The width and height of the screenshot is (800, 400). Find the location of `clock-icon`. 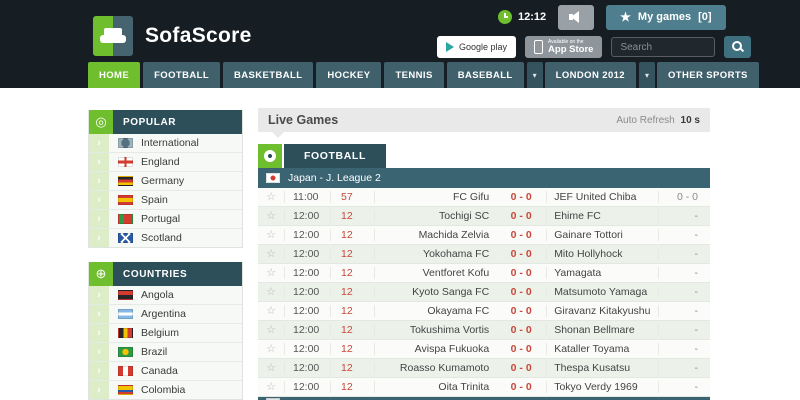

clock-icon is located at coordinates (505, 17).